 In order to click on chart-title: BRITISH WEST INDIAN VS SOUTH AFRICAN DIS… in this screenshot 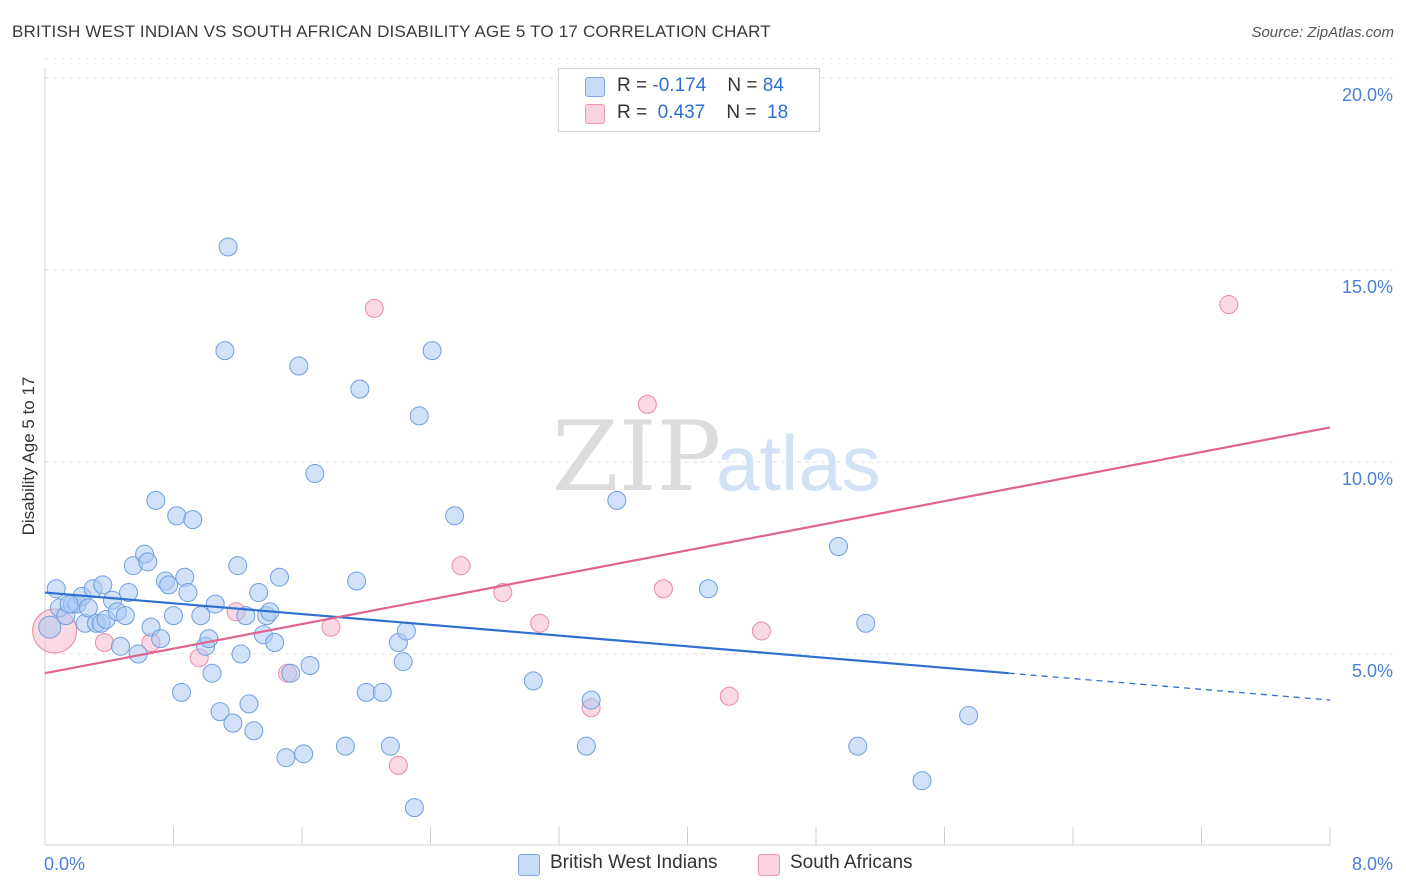, I will do `click(391, 31)`.